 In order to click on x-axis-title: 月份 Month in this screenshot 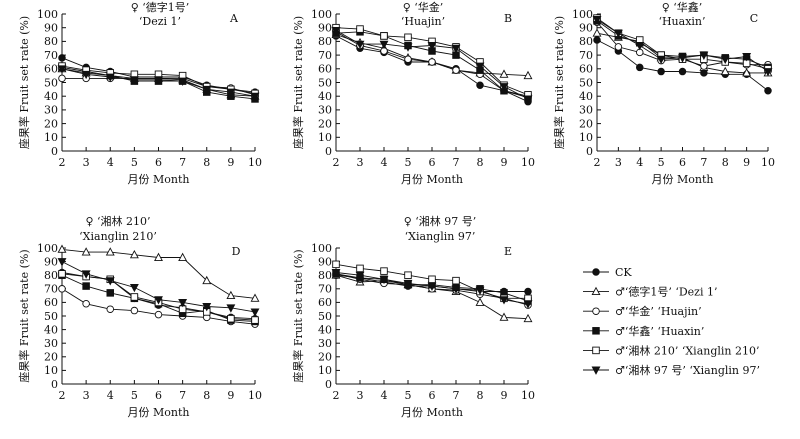, I will do `click(159, 412)`.